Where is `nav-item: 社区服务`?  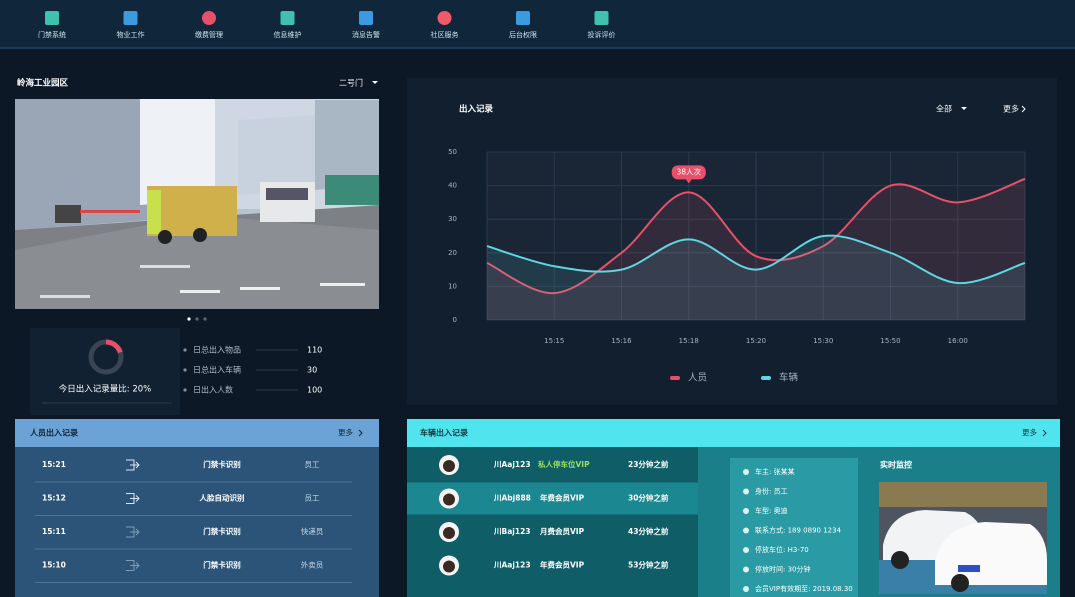 nav-item: 社区服务 is located at coordinates (445, 34).